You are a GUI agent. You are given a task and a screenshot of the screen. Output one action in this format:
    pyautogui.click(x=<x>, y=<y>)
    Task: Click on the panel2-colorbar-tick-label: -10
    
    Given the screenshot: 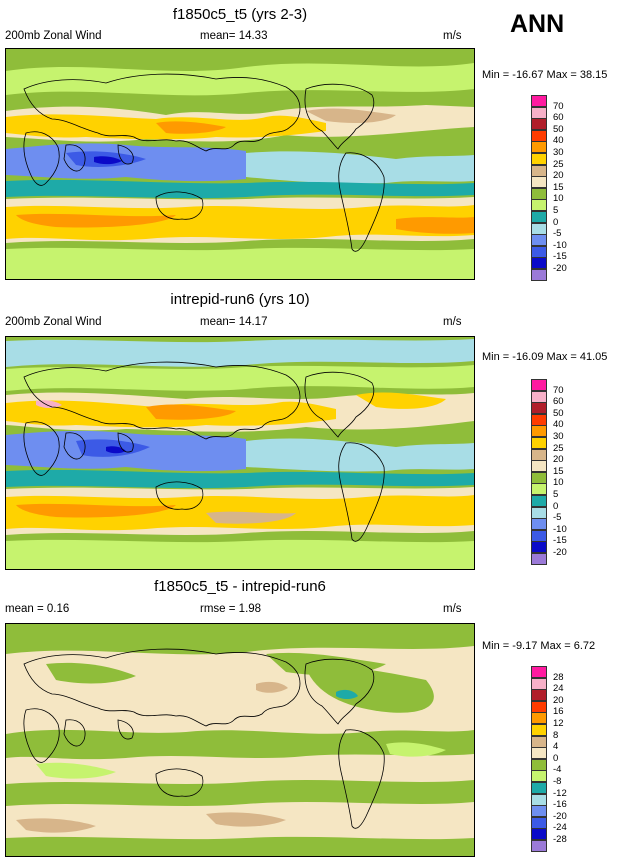 What is the action you would take?
    pyautogui.click(x=560, y=529)
    